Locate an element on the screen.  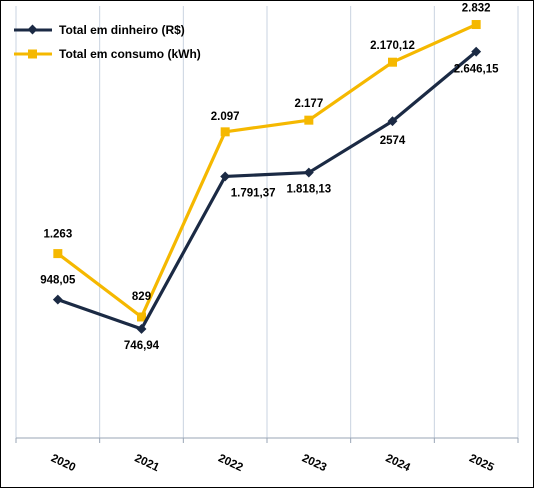
series-1-point-2024 is located at coordinates (392, 62).